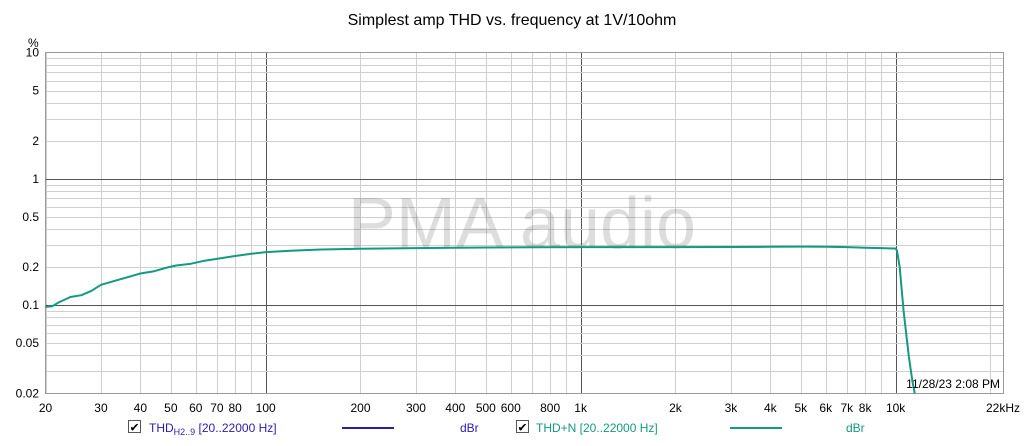 Image resolution: width=1024 pixels, height=446 pixels. Describe the element at coordinates (35, 141) in the screenshot. I see `y-tick-label: 2` at that location.